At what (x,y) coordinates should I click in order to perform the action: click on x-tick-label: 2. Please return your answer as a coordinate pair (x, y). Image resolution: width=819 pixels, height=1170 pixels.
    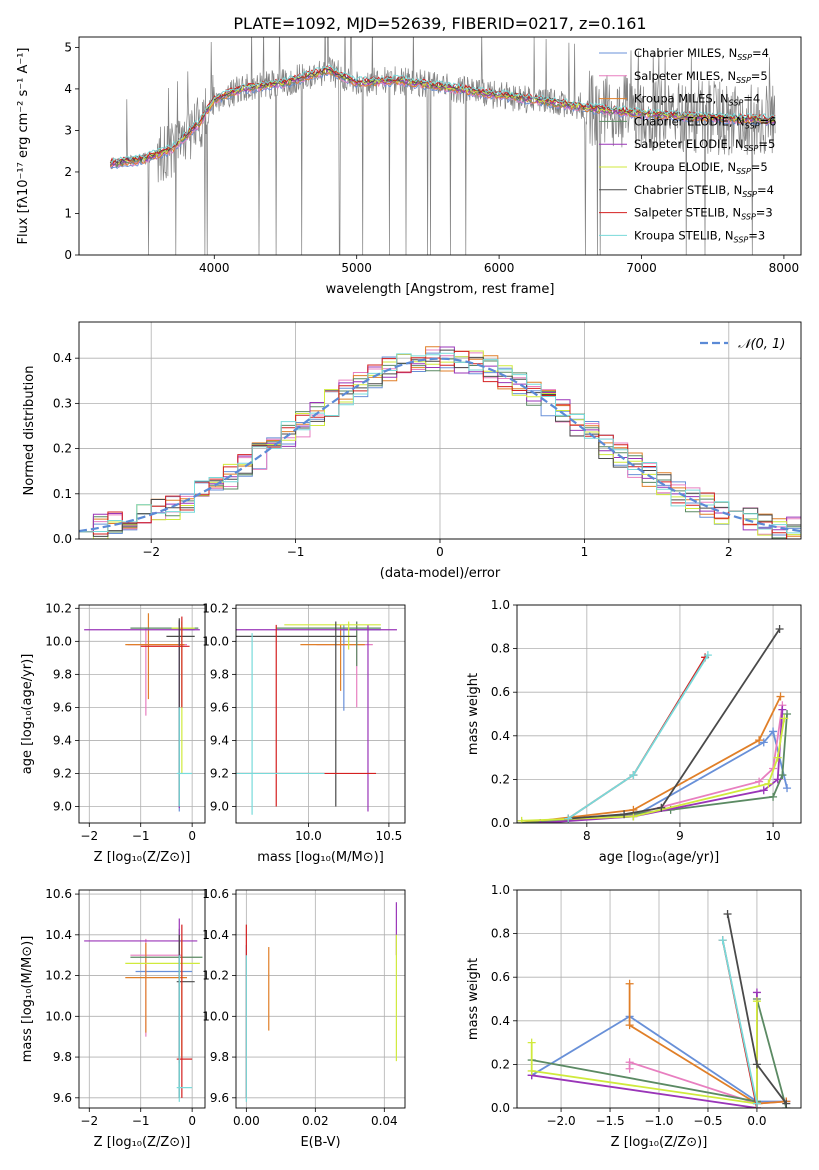
    Looking at the image, I should click on (729, 552).